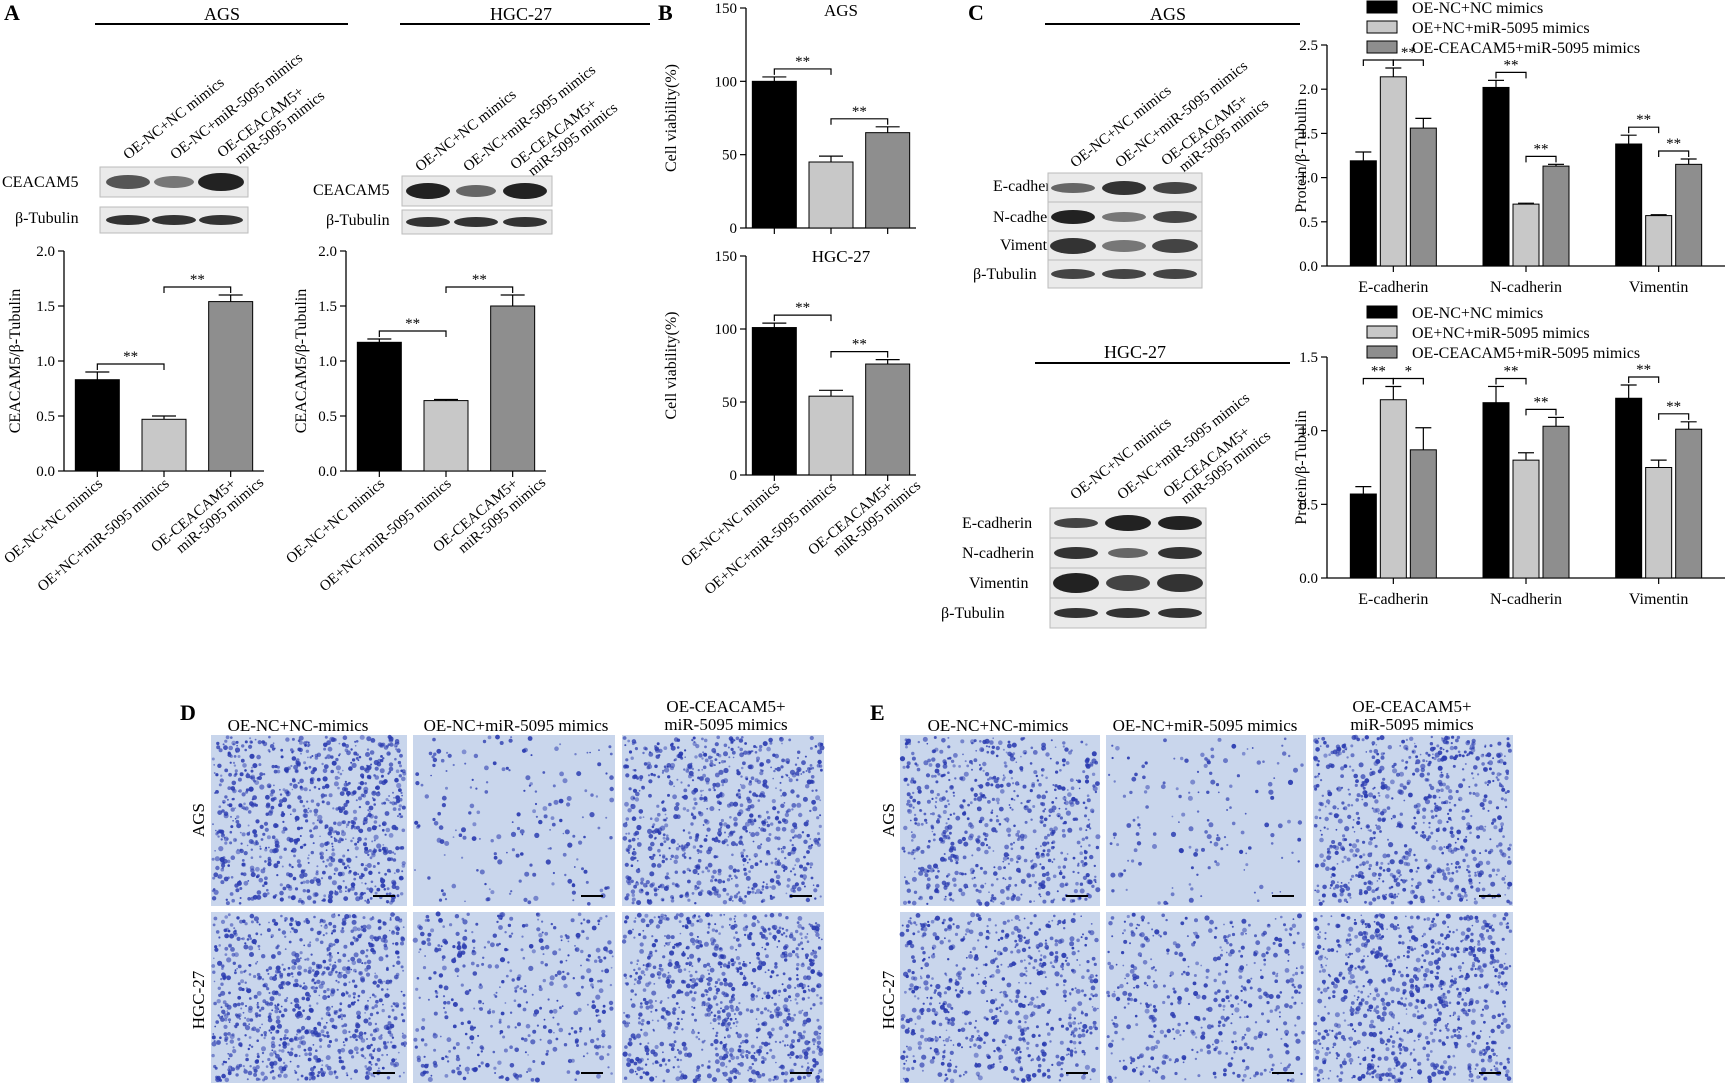  What do you see at coordinates (476, 191) in the screenshot?
I see `blot-band` at bounding box center [476, 191].